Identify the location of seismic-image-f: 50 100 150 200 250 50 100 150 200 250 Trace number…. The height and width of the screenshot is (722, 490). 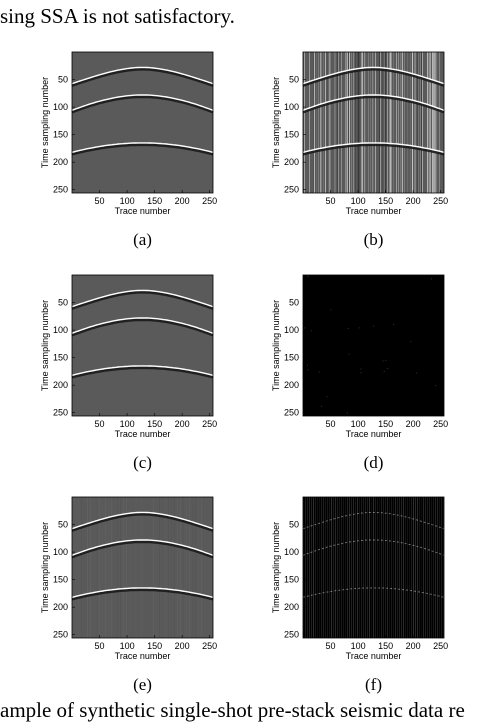
(359, 578).